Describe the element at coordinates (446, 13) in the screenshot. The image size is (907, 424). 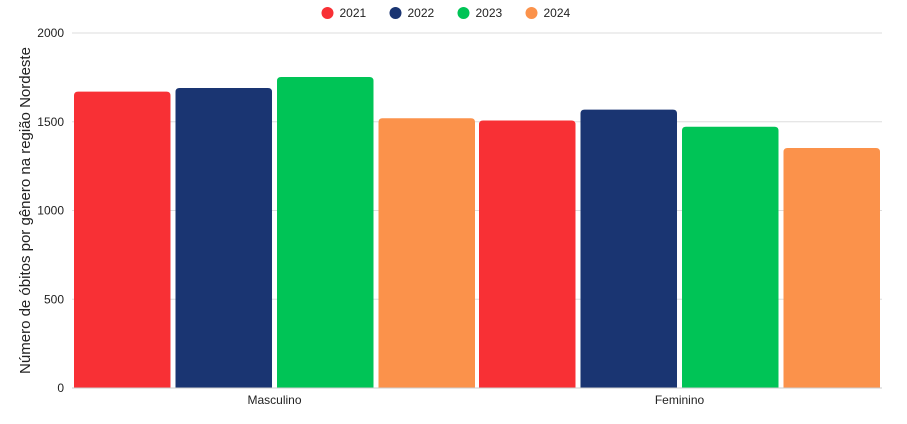
I see `legend: 2021 2022 2023 2024` at that location.